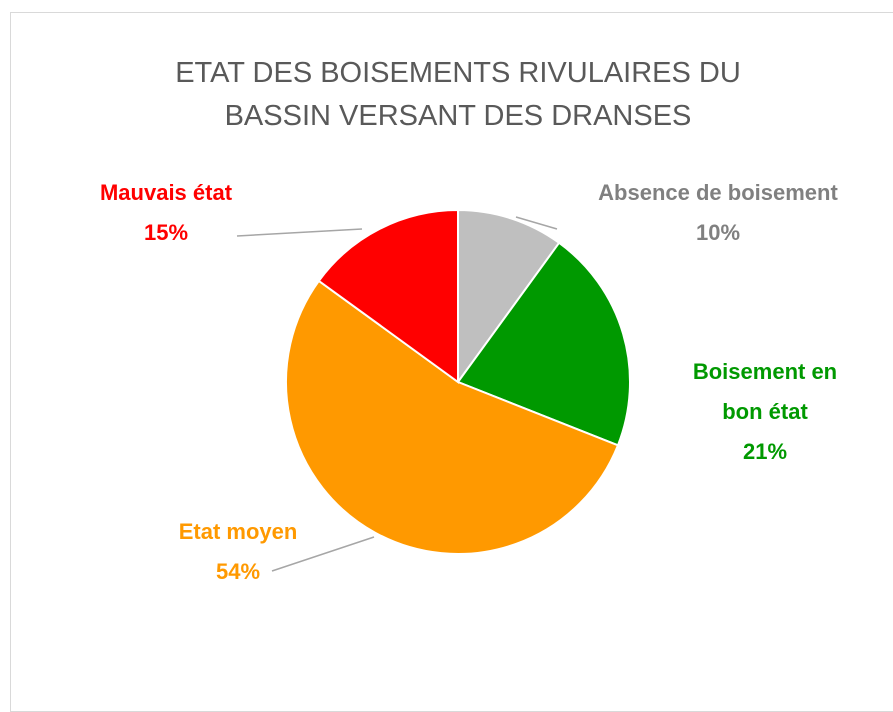  I want to click on data-label-group: Absence de boisement 10%, so click(718, 213).